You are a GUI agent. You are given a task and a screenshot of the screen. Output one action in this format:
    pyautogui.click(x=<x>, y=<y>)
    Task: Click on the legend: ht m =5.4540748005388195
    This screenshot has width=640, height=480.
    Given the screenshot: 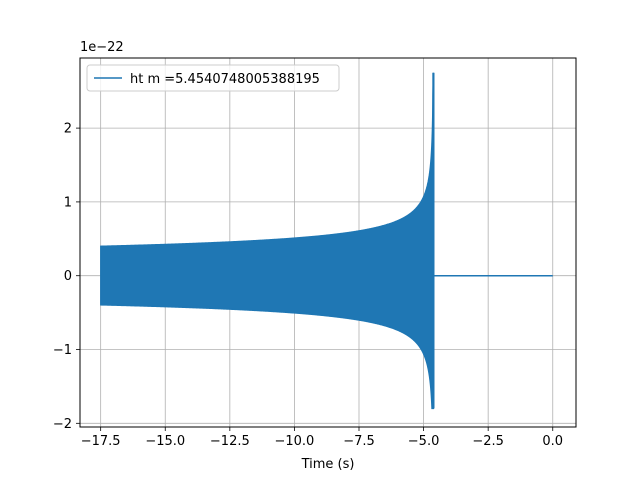 What is the action you would take?
    pyautogui.click(x=213, y=78)
    